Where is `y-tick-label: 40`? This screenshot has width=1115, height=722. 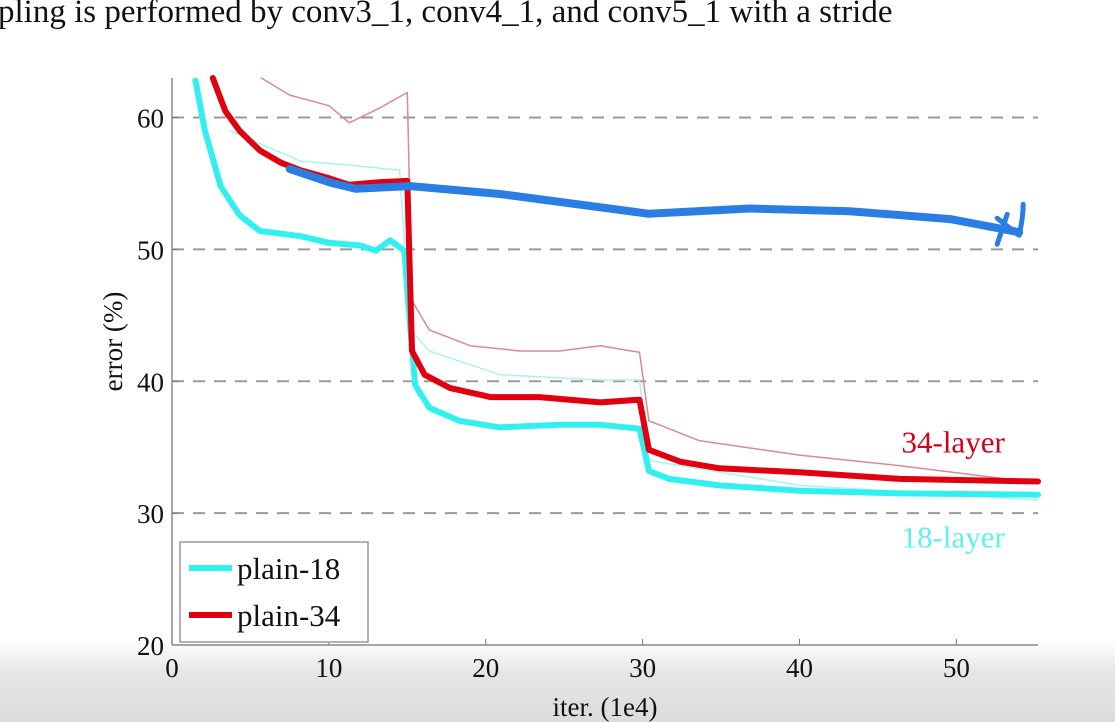 y-tick-label: 40 is located at coordinates (150, 382).